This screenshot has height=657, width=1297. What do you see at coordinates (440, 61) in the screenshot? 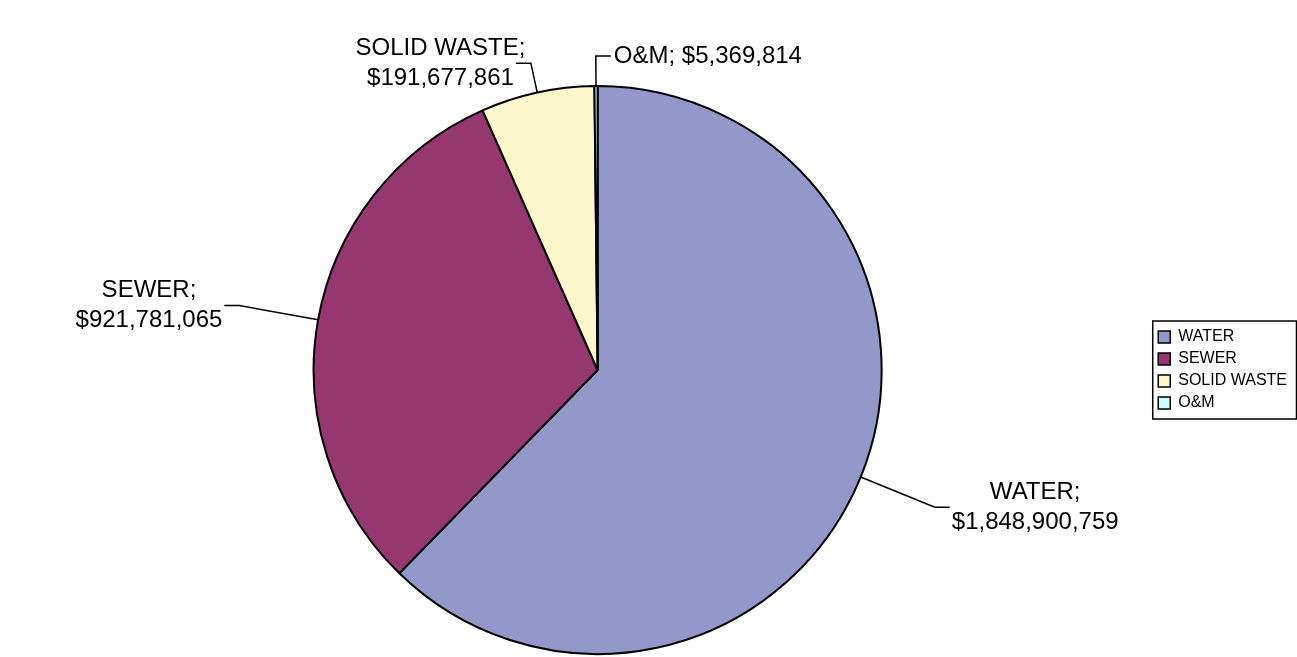
I see `data-label: SOLID WASTE; $191,677,861` at bounding box center [440, 61].